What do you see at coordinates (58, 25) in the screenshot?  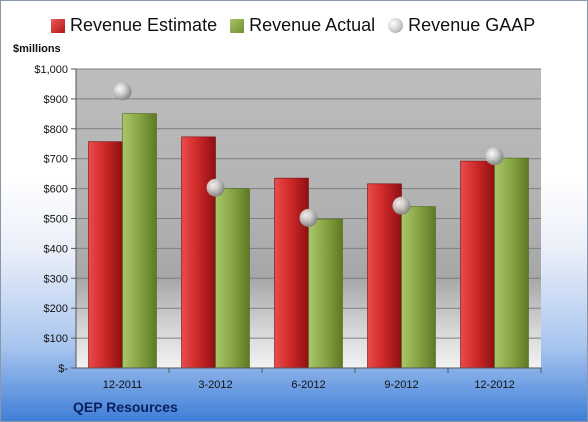 I see `legend-swatch-estimate` at bounding box center [58, 25].